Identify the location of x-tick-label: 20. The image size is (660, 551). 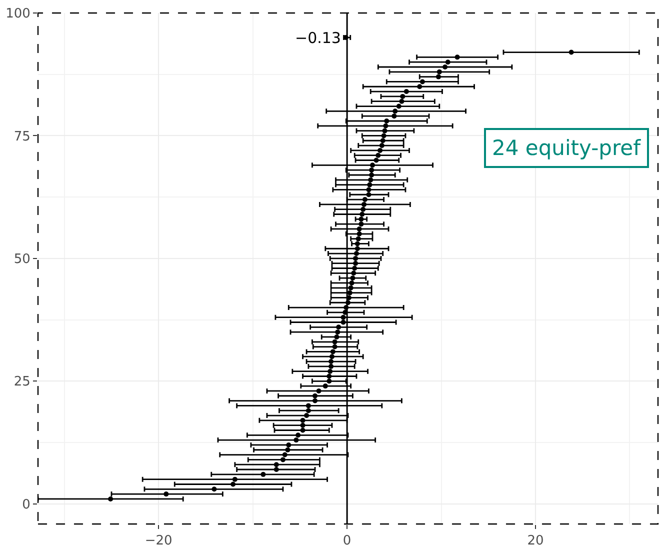
(535, 541).